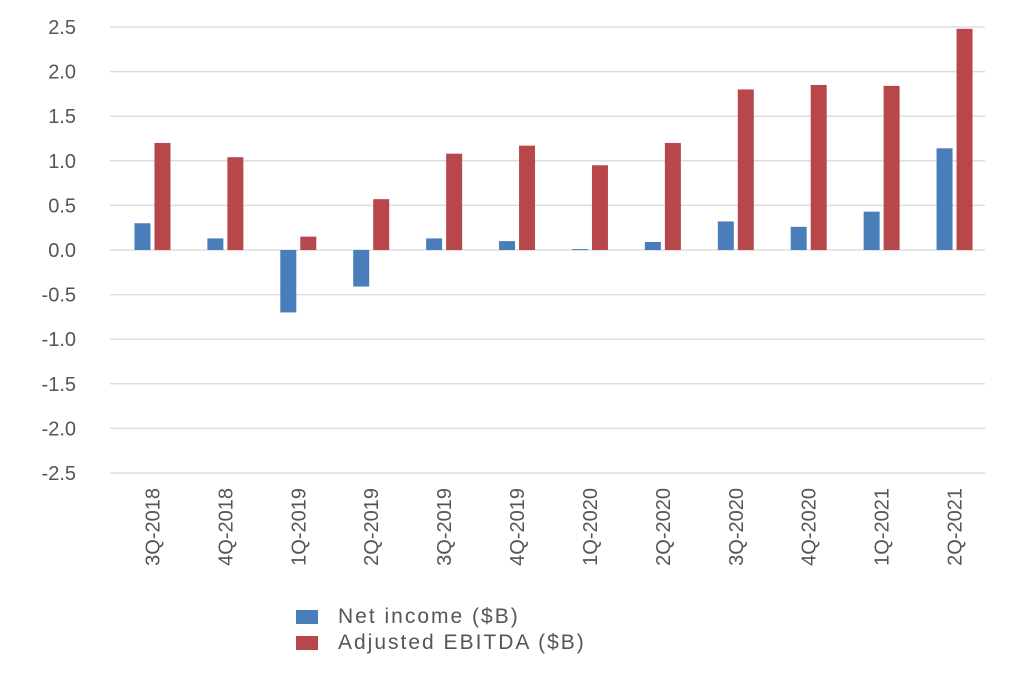 The width and height of the screenshot is (1024, 683). I want to click on y-tick-label: 0.0, so click(62, 251).